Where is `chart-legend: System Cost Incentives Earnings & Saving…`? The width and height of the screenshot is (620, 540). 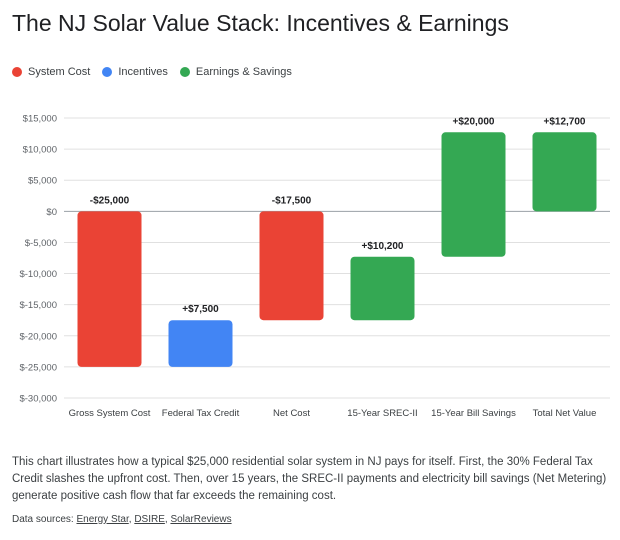
chart-legend: System Cost Incentives Earnings & Saving… is located at coordinates (158, 72).